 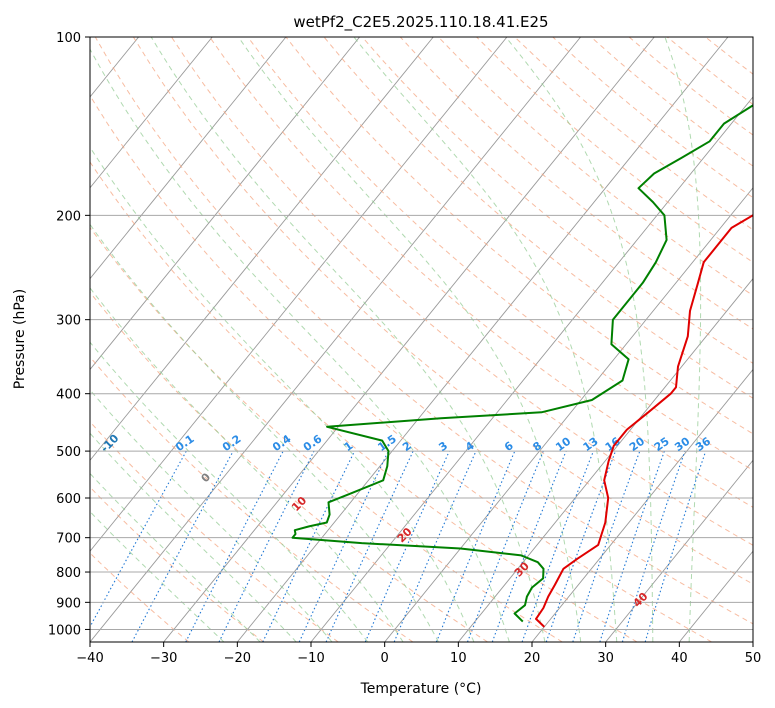 What do you see at coordinates (68, 38) in the screenshot?
I see `y-tick-label: 100` at bounding box center [68, 38].